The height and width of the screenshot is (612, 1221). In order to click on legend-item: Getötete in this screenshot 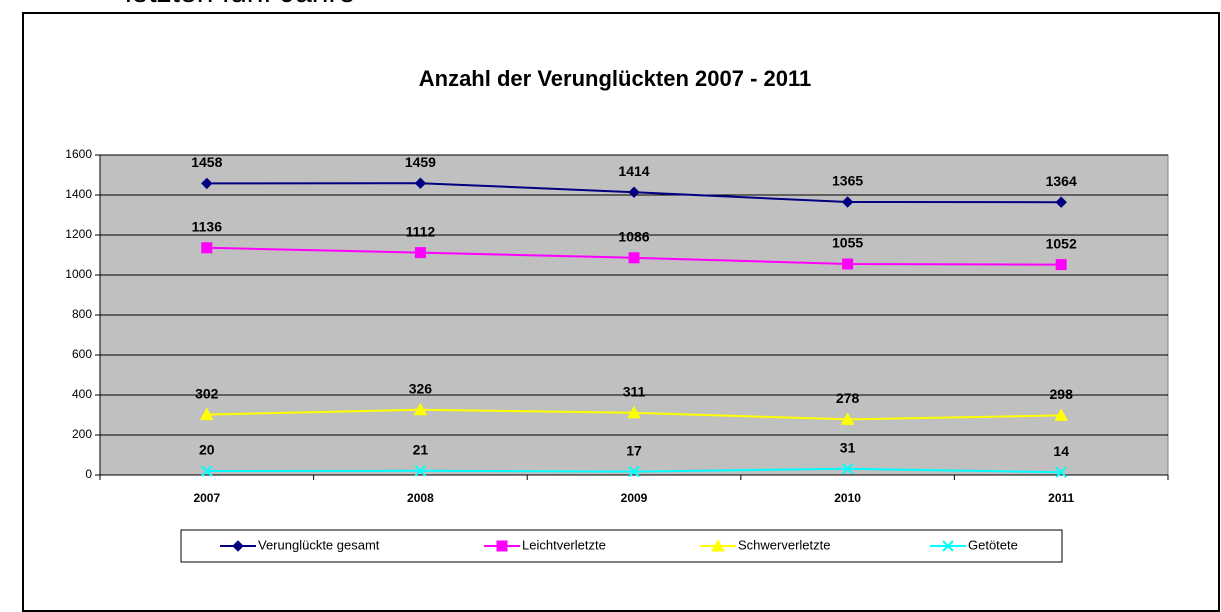, I will do `click(974, 544)`.